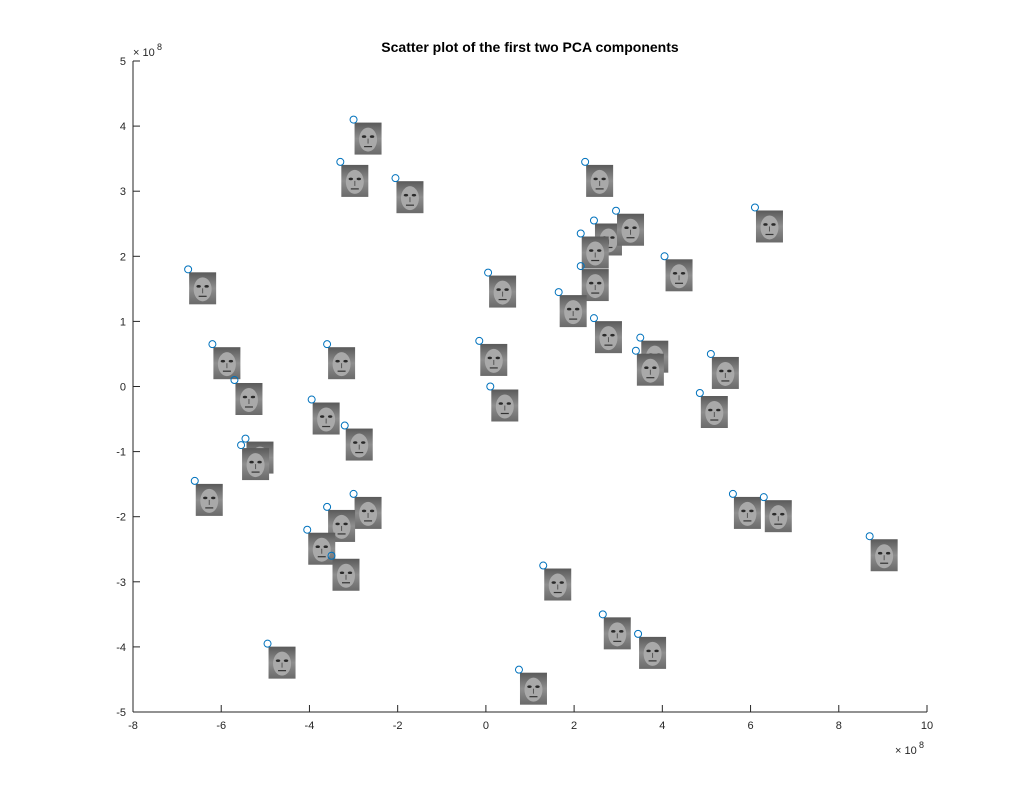 The width and height of the screenshot is (1024, 800). Describe the element at coordinates (123, 257) in the screenshot. I see `y-tick-label: 2` at that location.